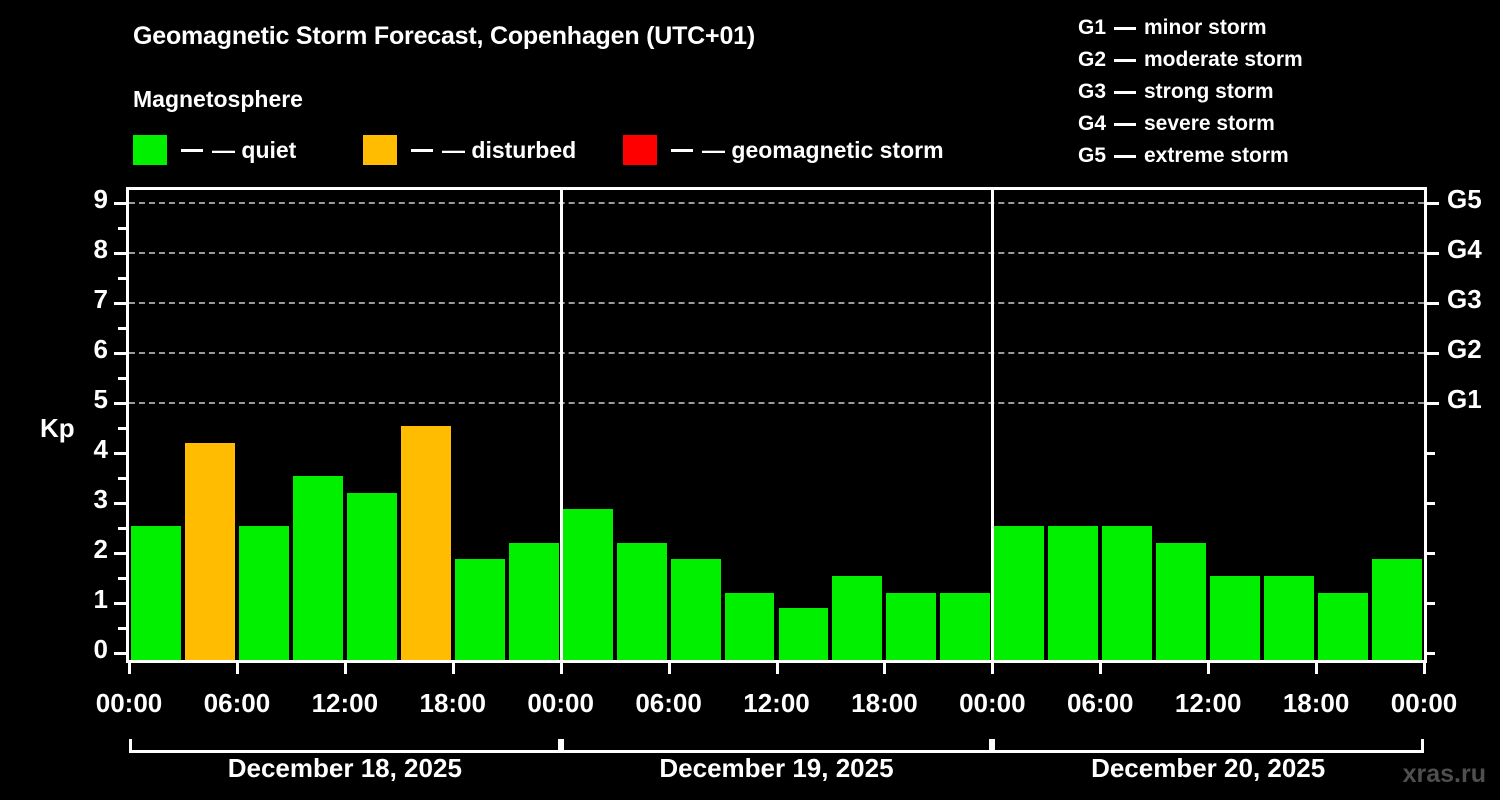 This screenshot has height=800, width=1500. I want to click on legend-item-storm: — geomagnetic storm, so click(783, 150).